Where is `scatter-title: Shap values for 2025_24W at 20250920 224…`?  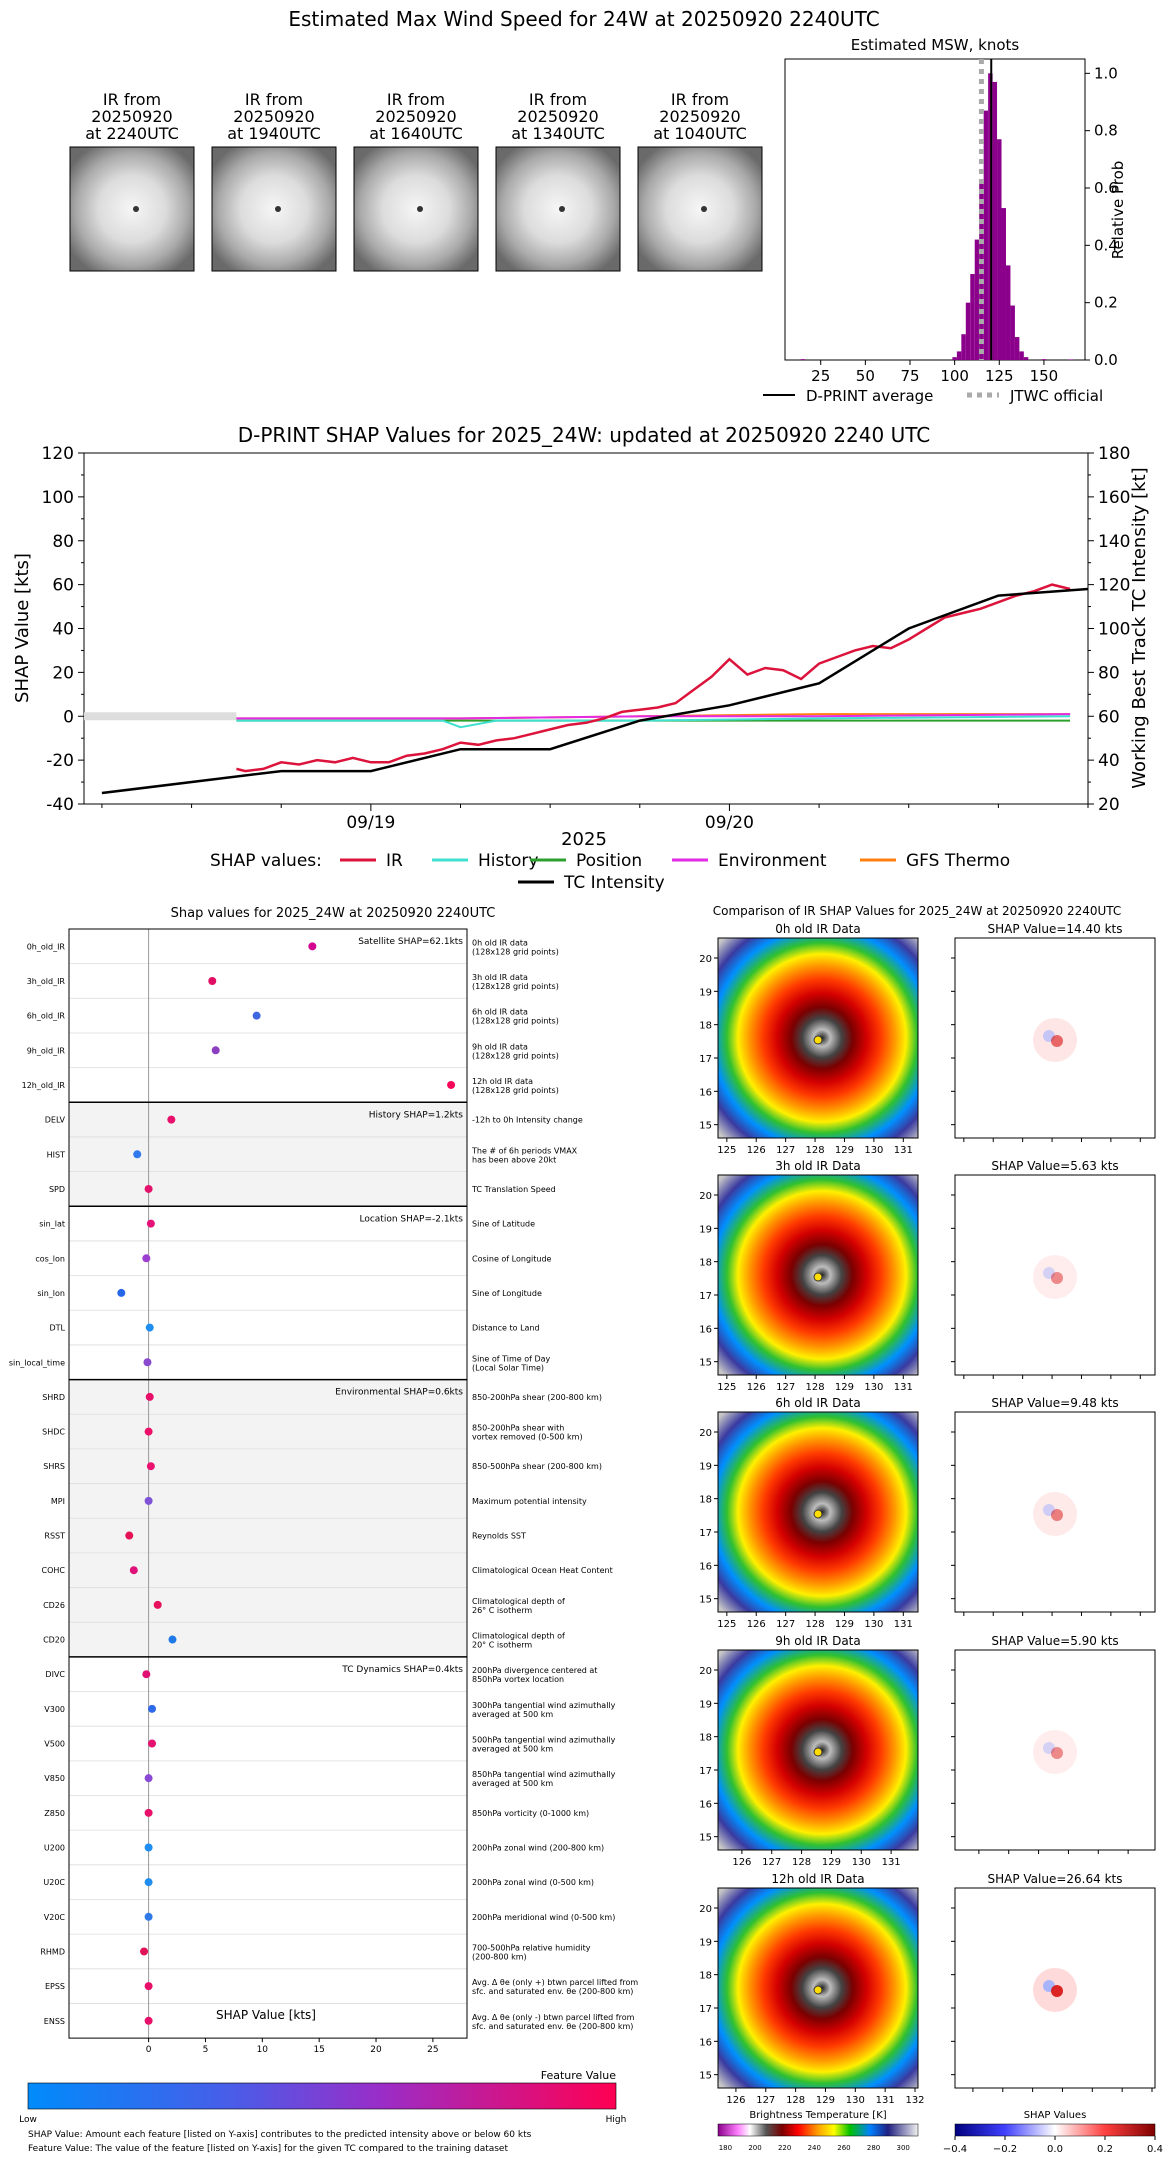
scatter-title: Shap values for 2025_24W at 20250920 224… is located at coordinates (333, 913).